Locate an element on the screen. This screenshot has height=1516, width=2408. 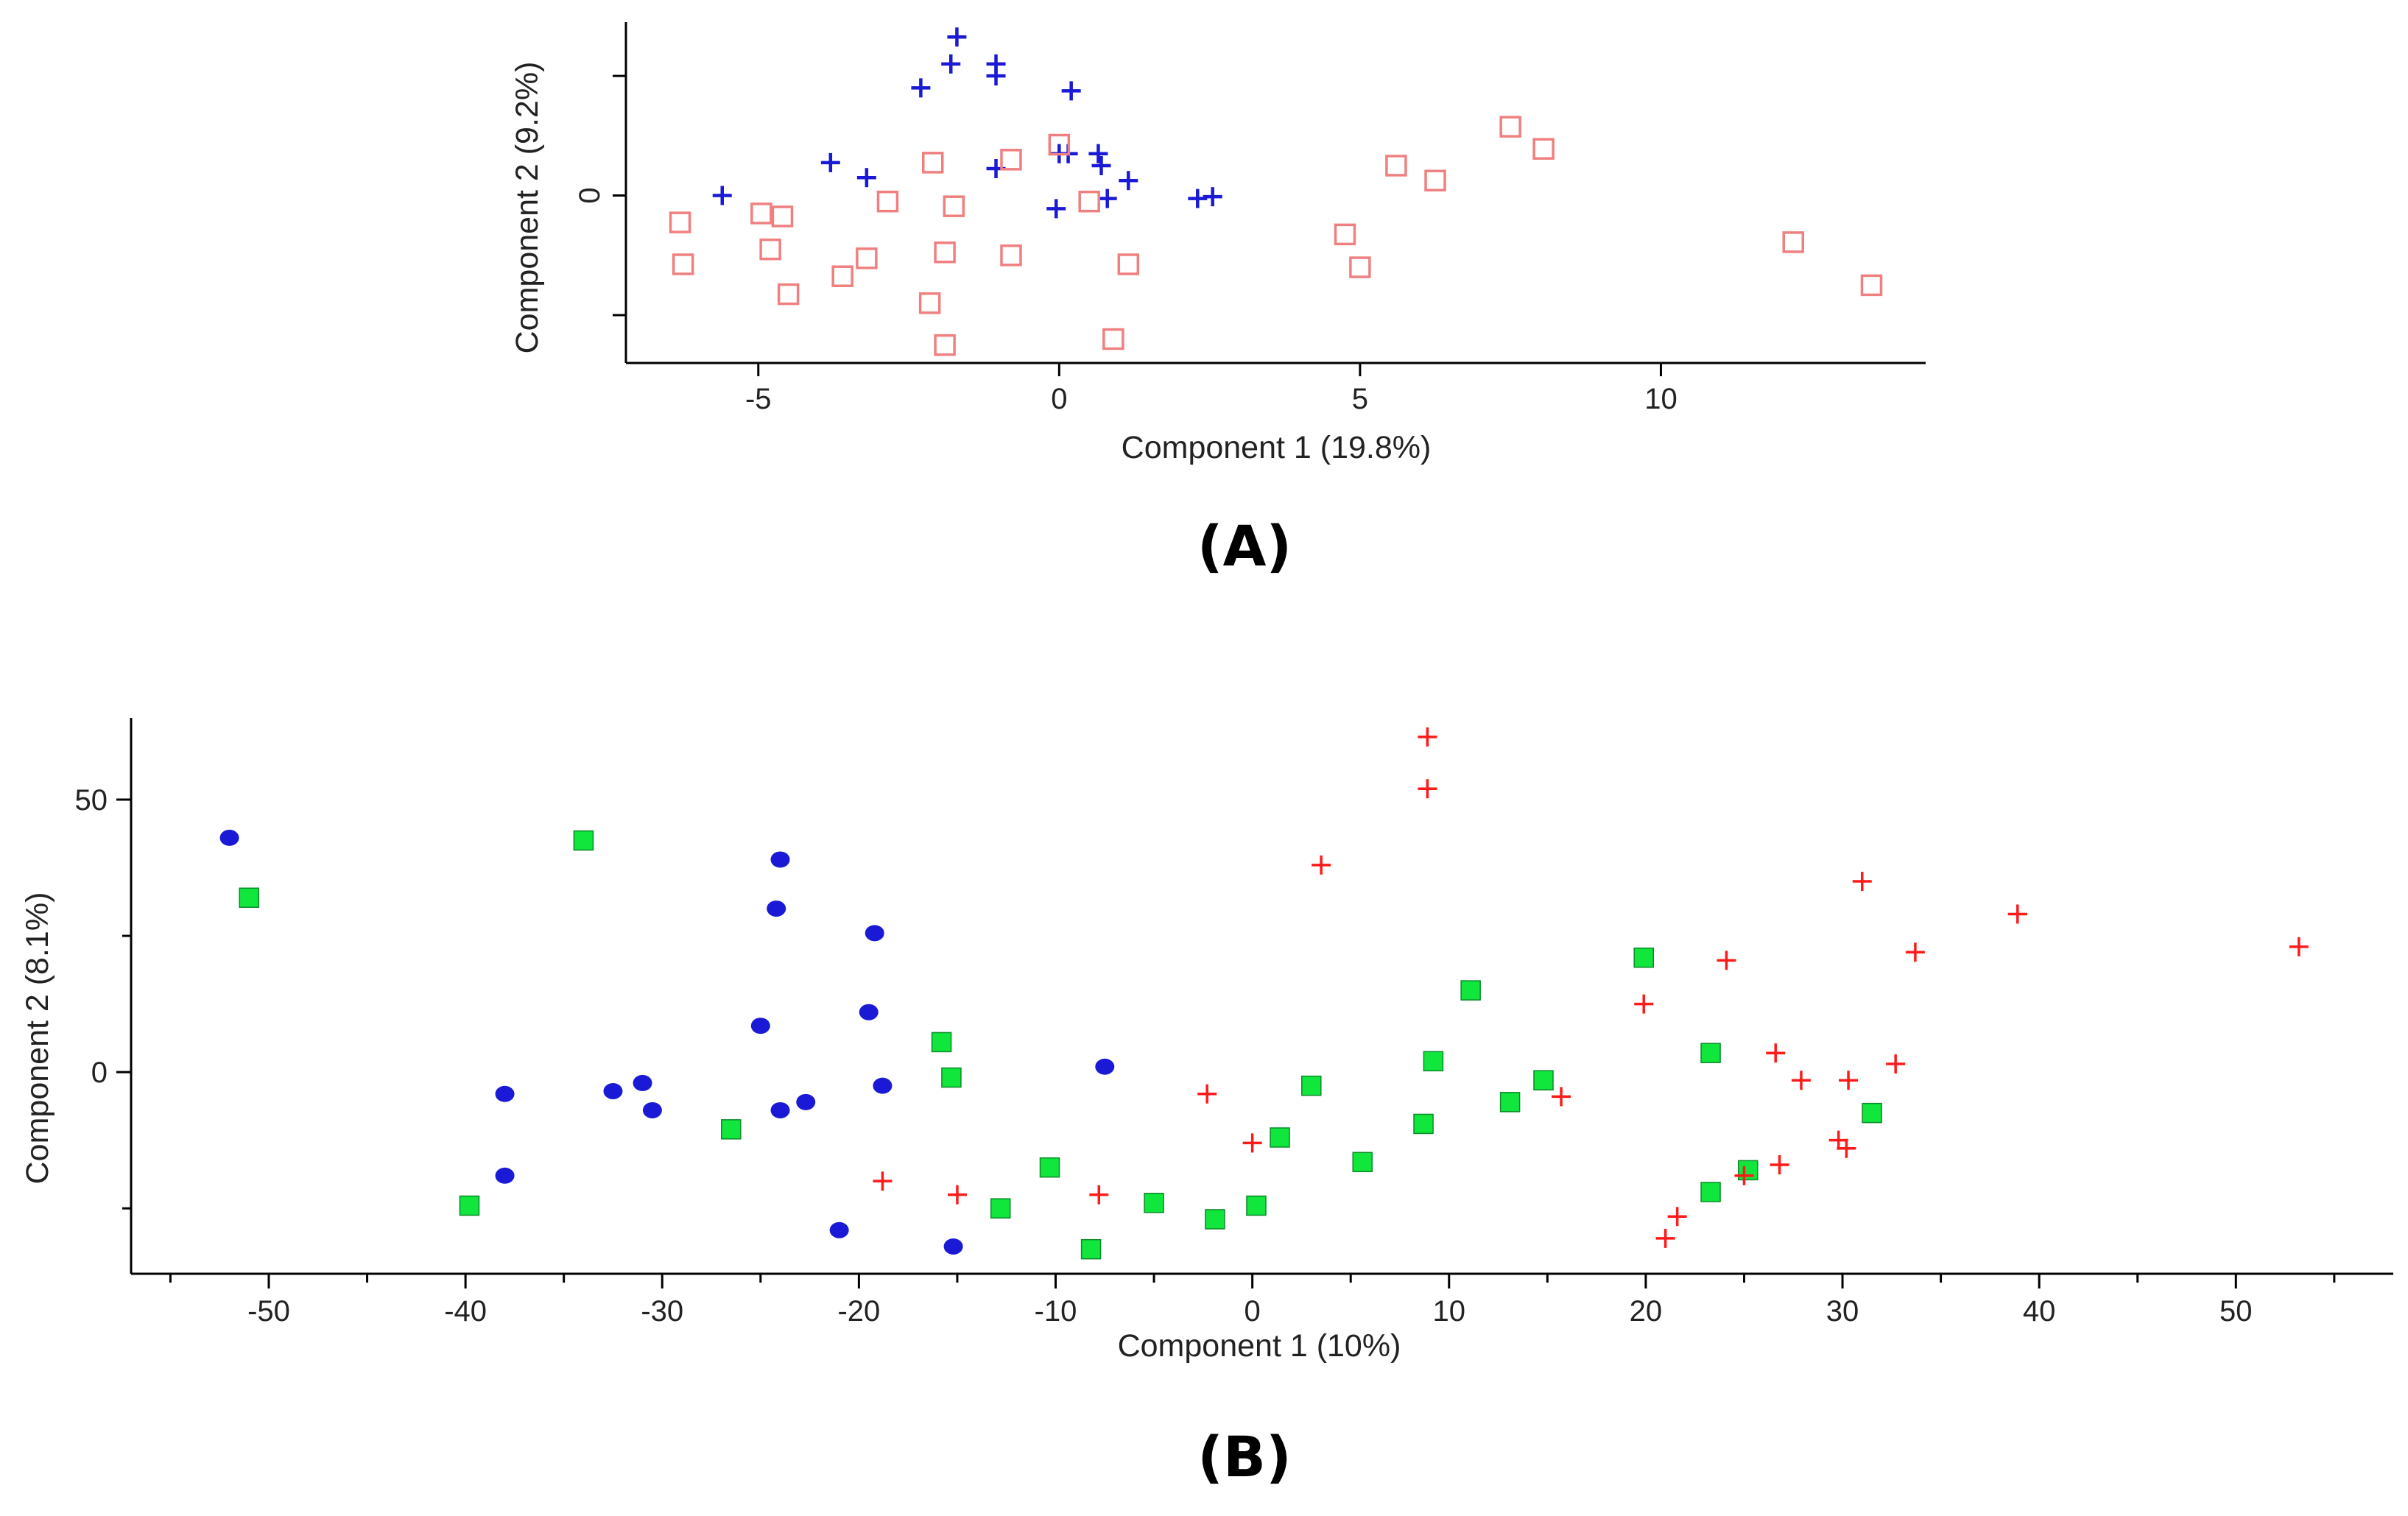
panel-a-label: (A) is located at coordinates (1244, 546).